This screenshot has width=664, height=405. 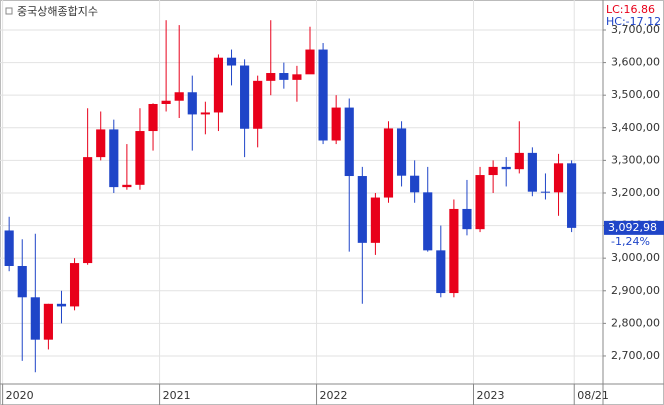 What do you see at coordinates (635, 355) in the screenshot?
I see `y-tick-label: 2,700,00` at bounding box center [635, 355].